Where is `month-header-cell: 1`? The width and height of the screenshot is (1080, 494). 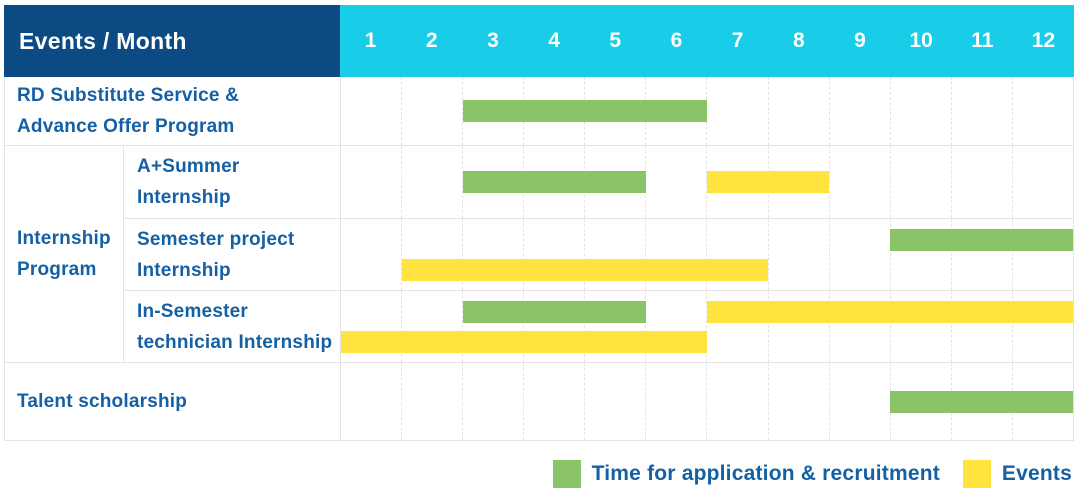 month-header-cell: 1 is located at coordinates (370, 40).